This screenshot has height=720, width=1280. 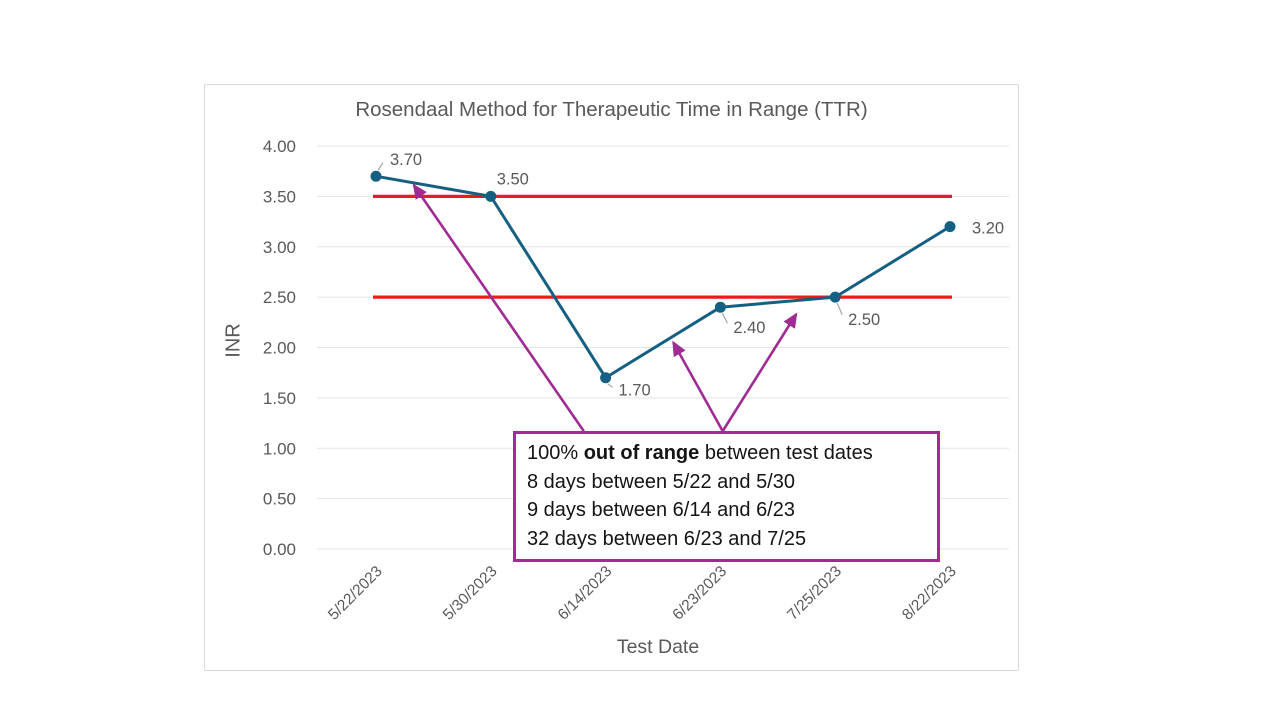 What do you see at coordinates (470, 593) in the screenshot?
I see `x-tick-label: 5/30/2023` at bounding box center [470, 593].